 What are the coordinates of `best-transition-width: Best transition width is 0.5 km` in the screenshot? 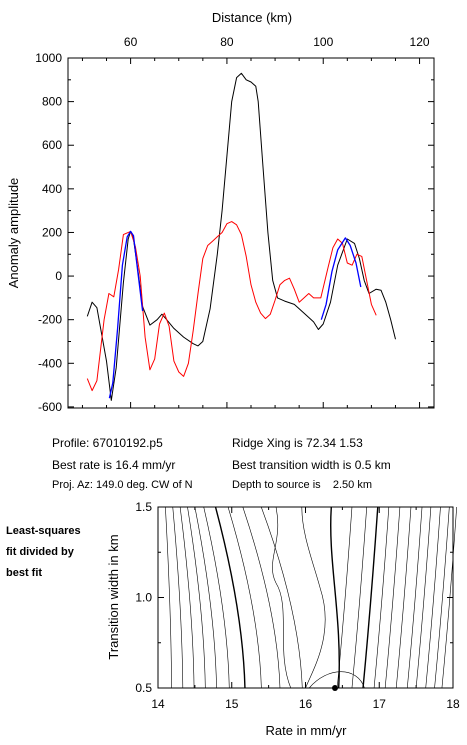 It's located at (311, 465).